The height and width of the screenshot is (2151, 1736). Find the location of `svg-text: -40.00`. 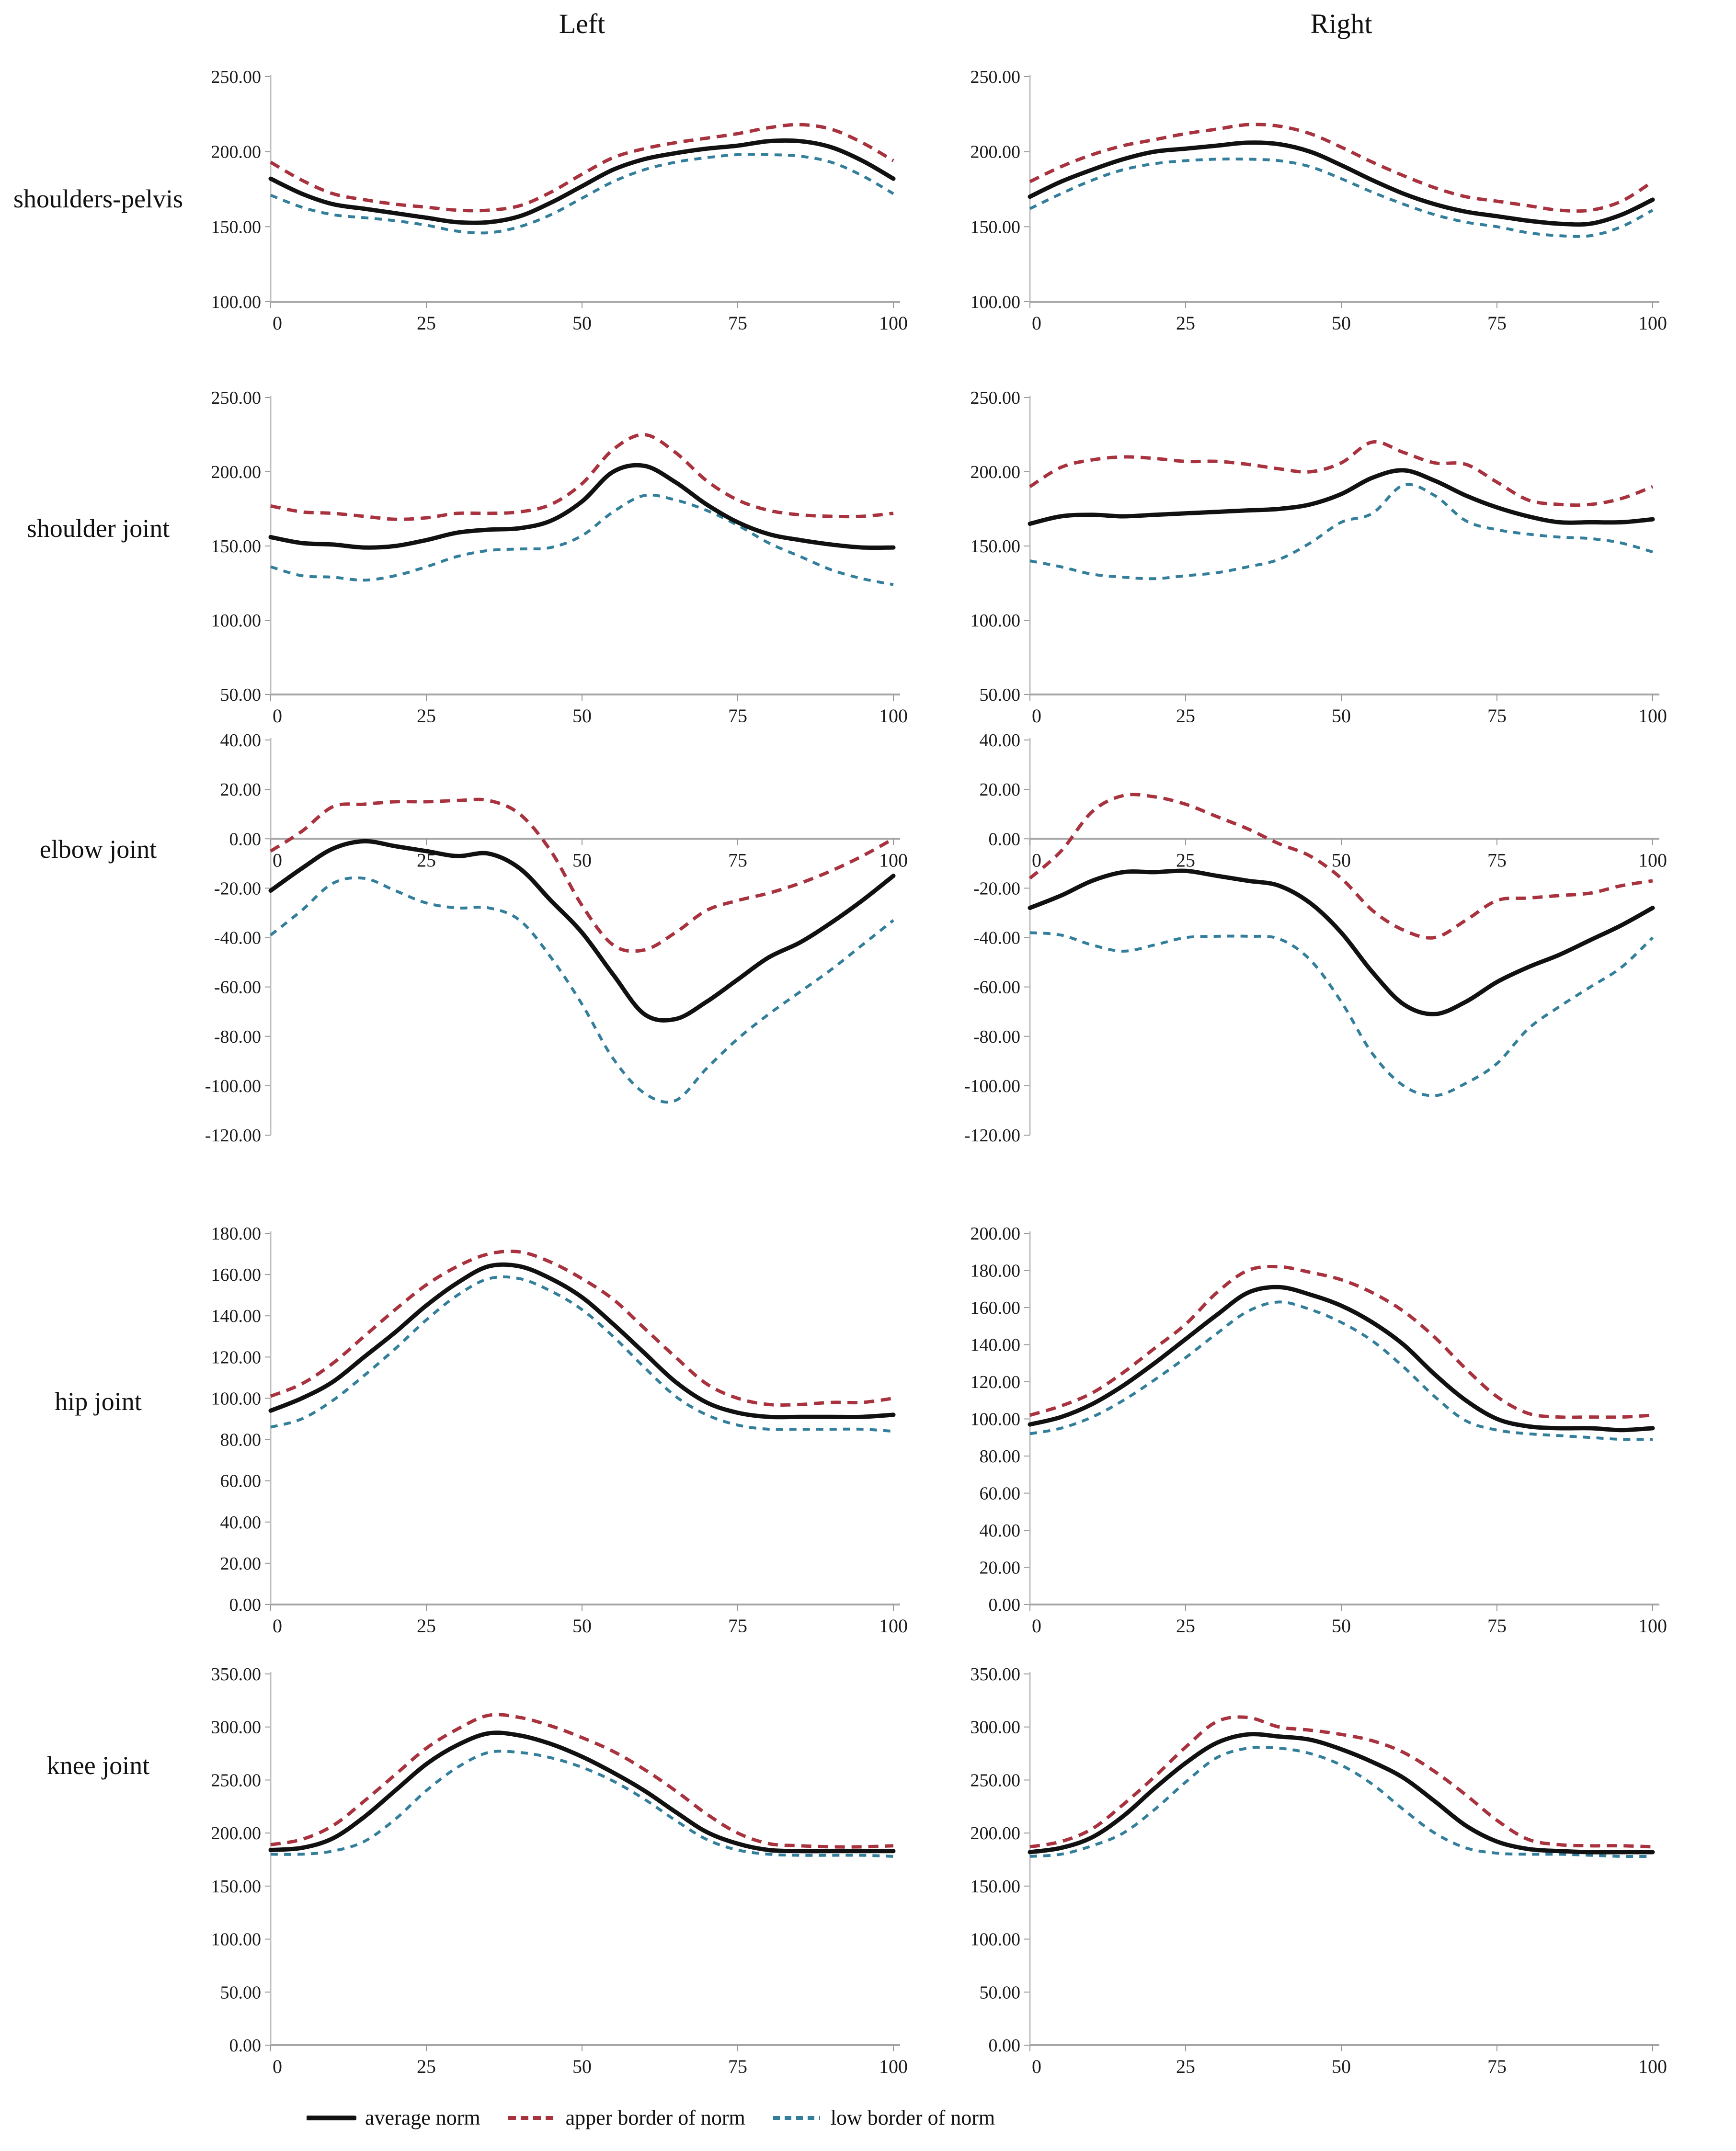

svg-text: -40.00 is located at coordinates (997, 938).